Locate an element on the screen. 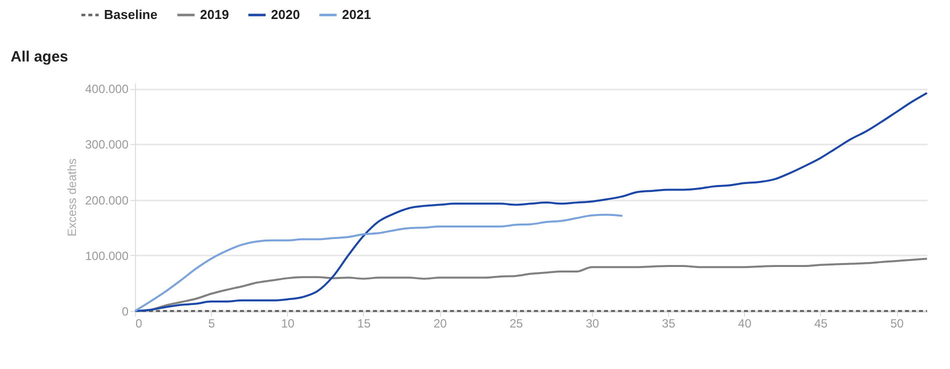  y-tick-label: 400.000 is located at coordinates (107, 89).